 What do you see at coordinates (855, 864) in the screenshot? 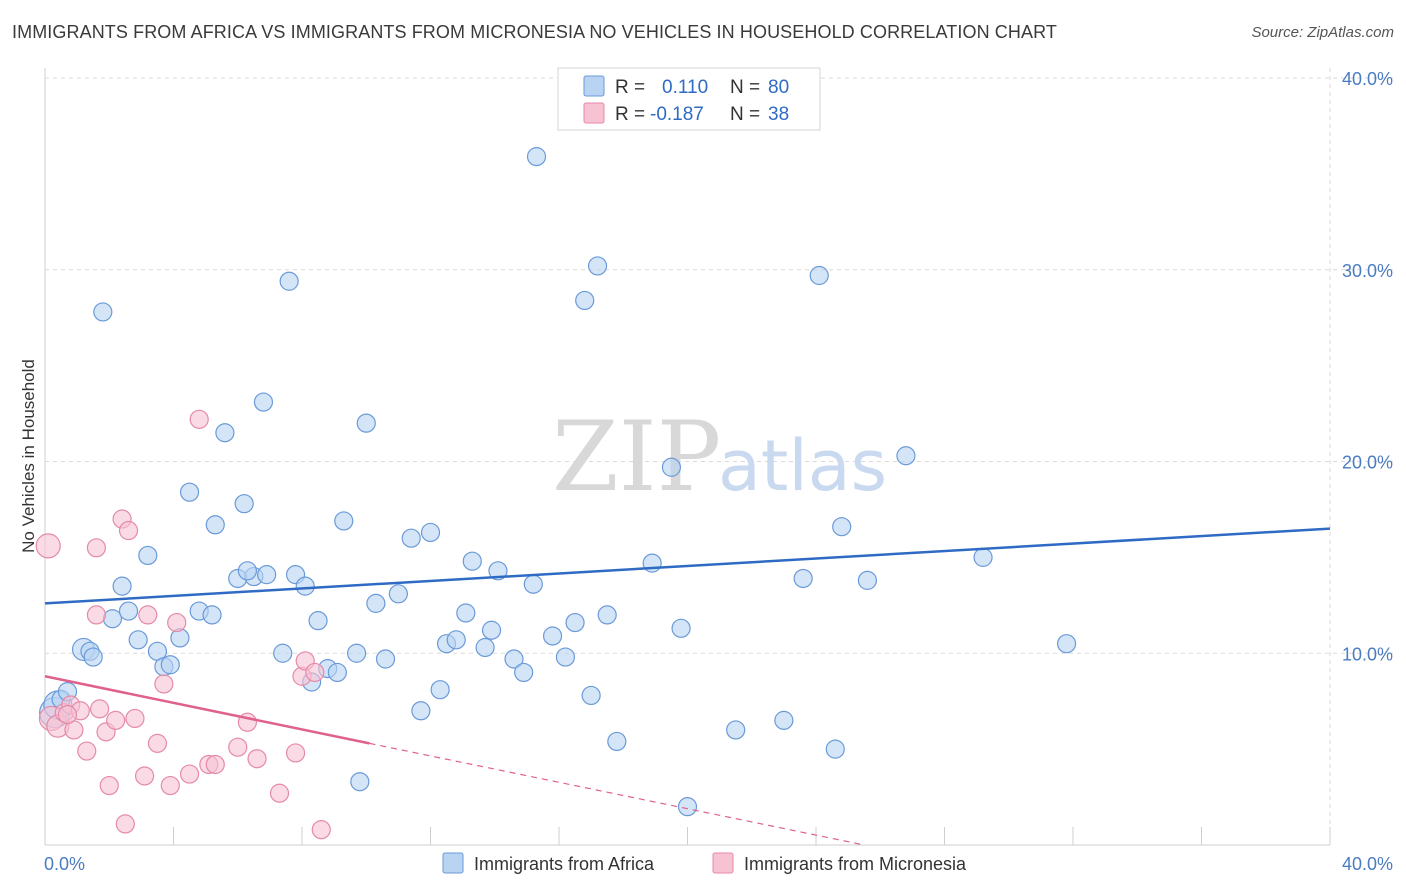
I see `bottom-legend-micronesia: Immigrants from Micronesia` at bounding box center [855, 864].